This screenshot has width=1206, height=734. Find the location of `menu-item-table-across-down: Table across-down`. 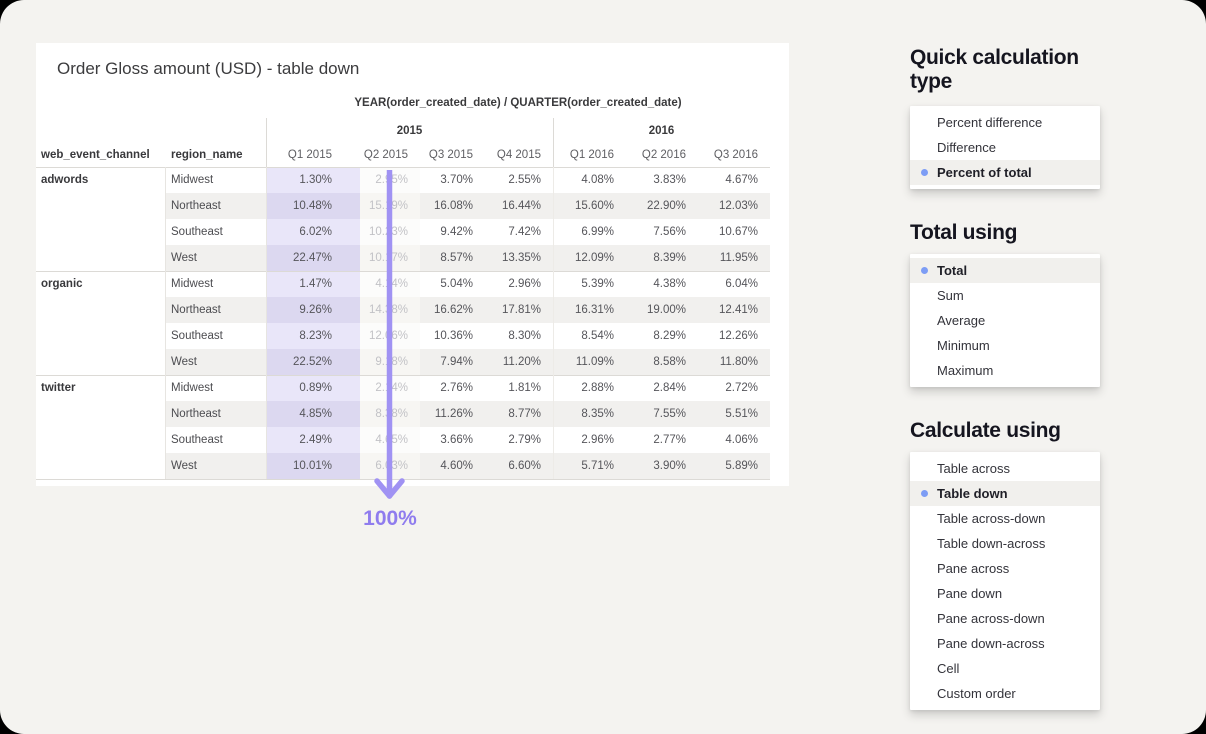

menu-item-table-across-down: Table across-down is located at coordinates (1005, 518).